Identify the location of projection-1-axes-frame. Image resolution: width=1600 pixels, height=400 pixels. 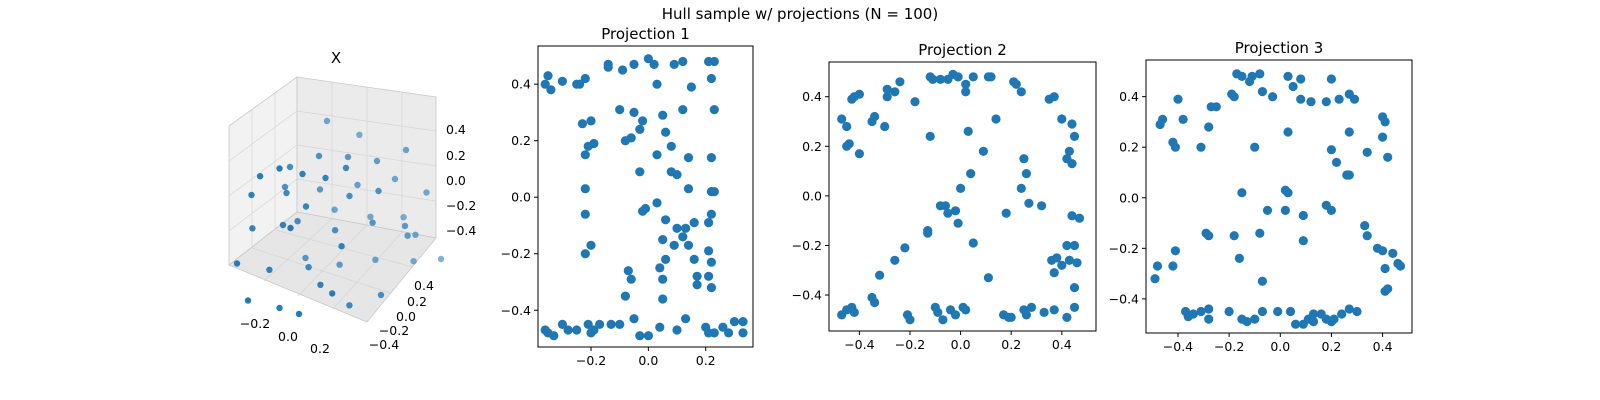
(645, 196).